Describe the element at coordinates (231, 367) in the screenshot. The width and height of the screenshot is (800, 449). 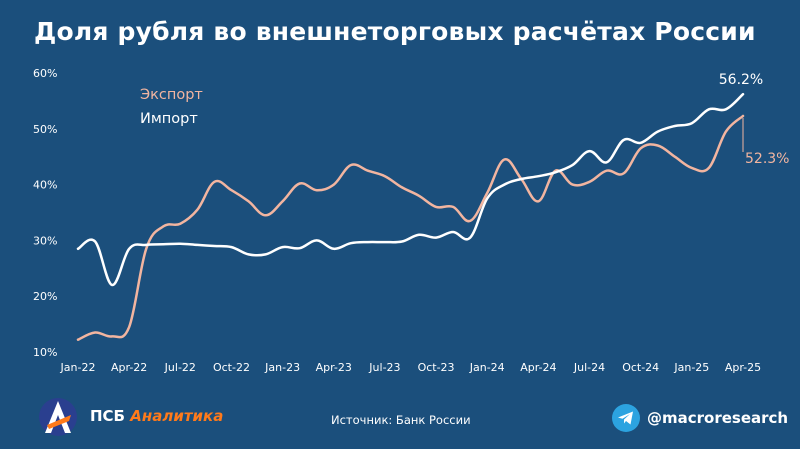
I see `x-tick-label: Oct-22` at that location.